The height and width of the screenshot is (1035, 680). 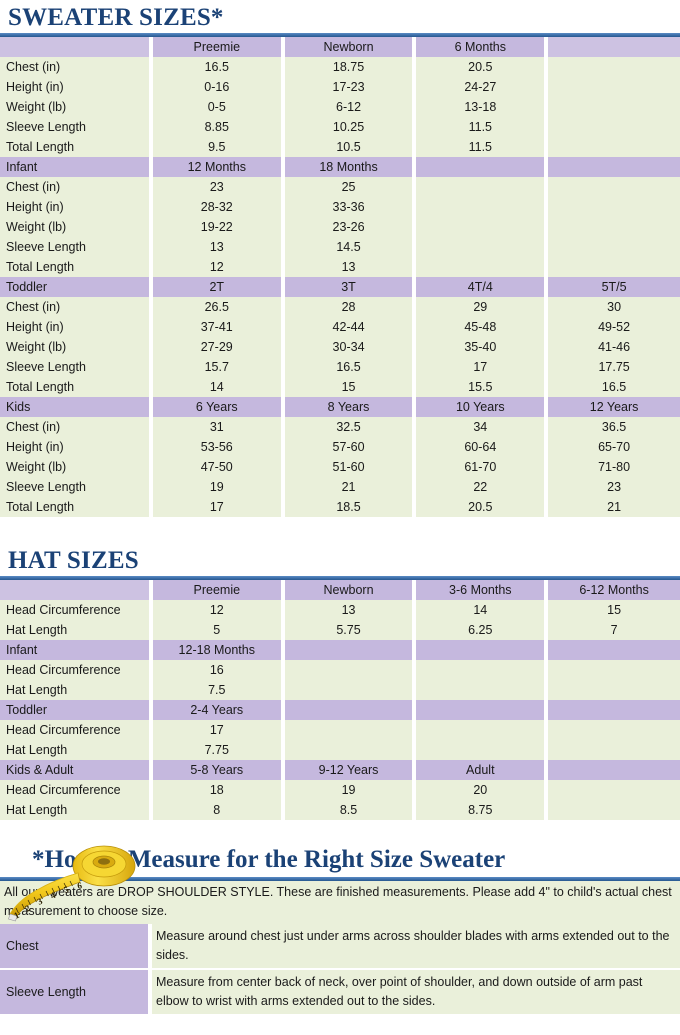 I want to click on table-row: Height (in) 37-41 42-44 45-48 49-52, so click(x=340, y=327).